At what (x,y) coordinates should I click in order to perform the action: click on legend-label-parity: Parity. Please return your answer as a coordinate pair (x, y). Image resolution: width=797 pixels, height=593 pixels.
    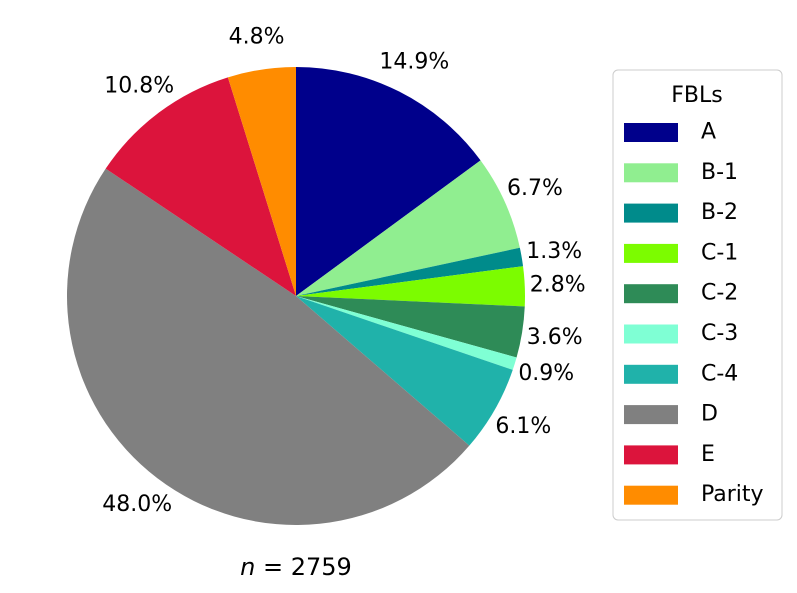
    Looking at the image, I should click on (732, 494).